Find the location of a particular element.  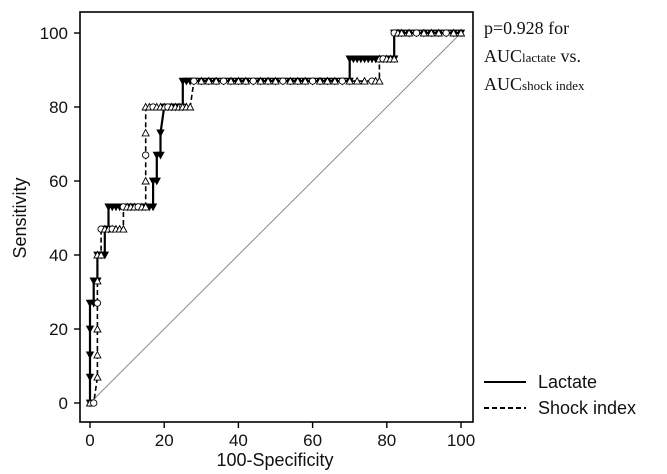

x-tick-label: 100 is located at coordinates (461, 440).